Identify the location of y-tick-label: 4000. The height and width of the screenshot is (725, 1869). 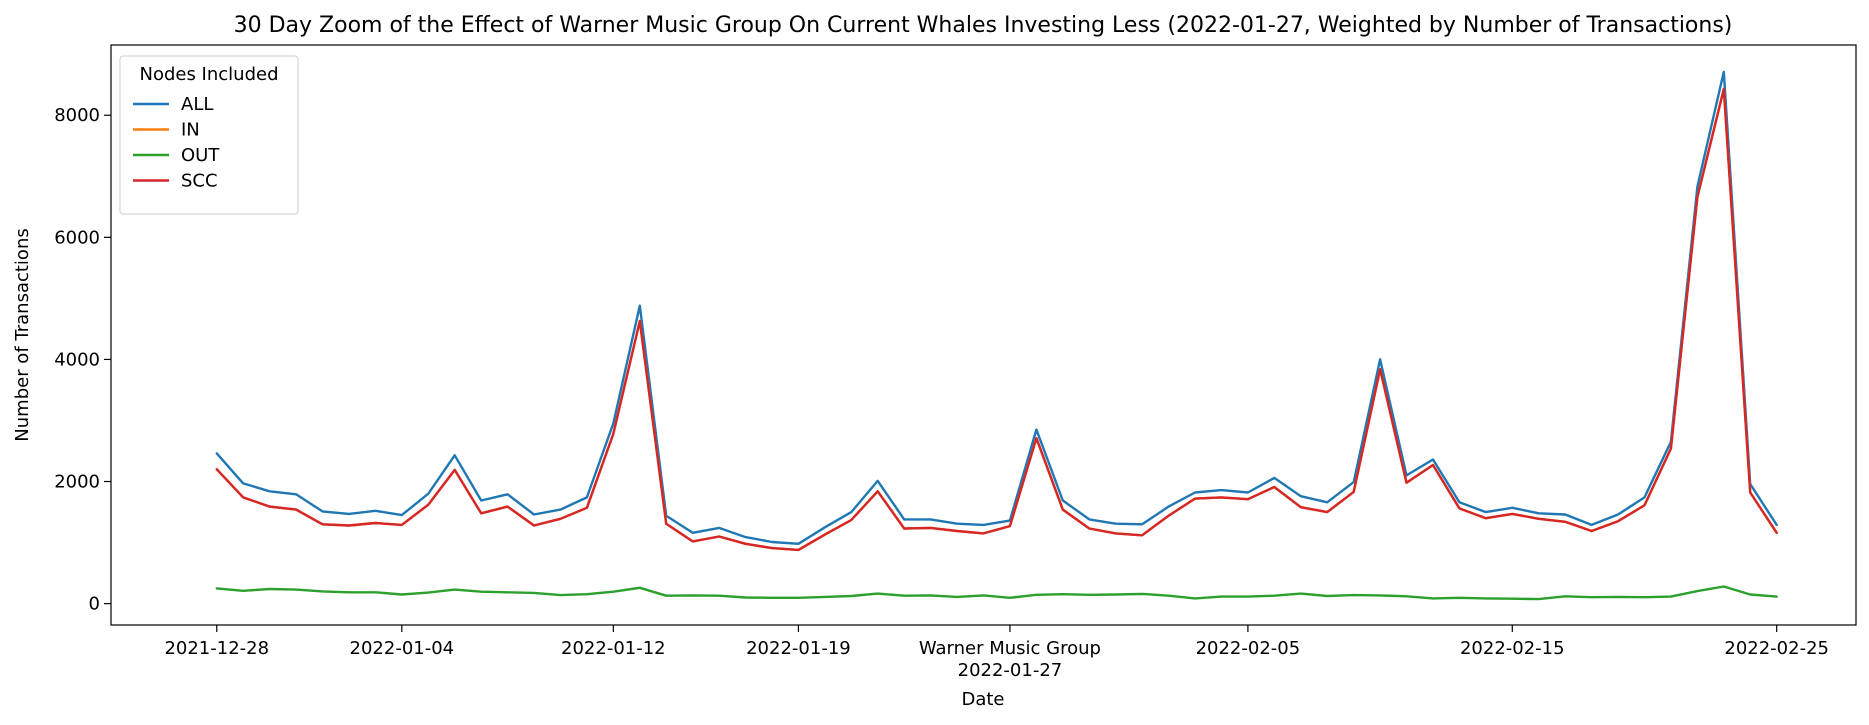
(77, 359).